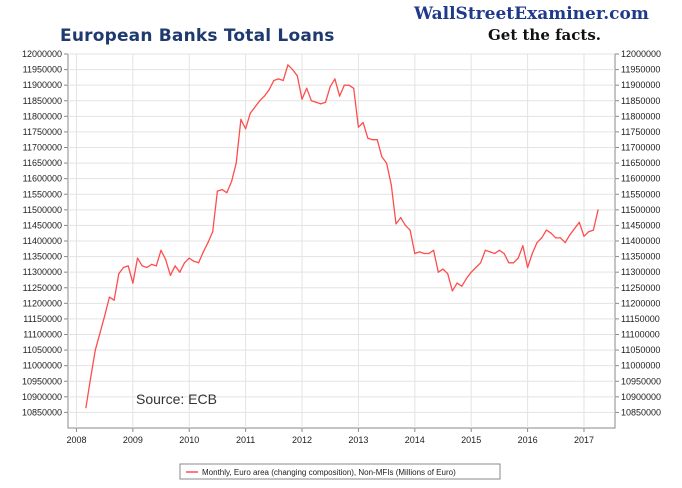 Image resolution: width=682 pixels, height=488 pixels. What do you see at coordinates (245, 440) in the screenshot?
I see `x-tick-label: 2011` at bounding box center [245, 440].